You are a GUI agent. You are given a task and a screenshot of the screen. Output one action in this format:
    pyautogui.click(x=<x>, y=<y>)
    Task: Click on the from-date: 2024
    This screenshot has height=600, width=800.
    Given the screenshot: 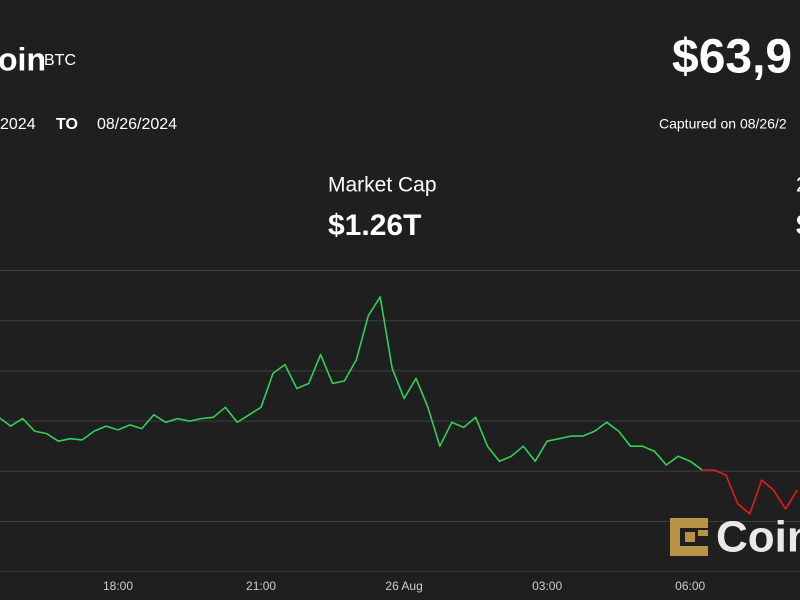 What is the action you would take?
    pyautogui.click(x=18, y=124)
    